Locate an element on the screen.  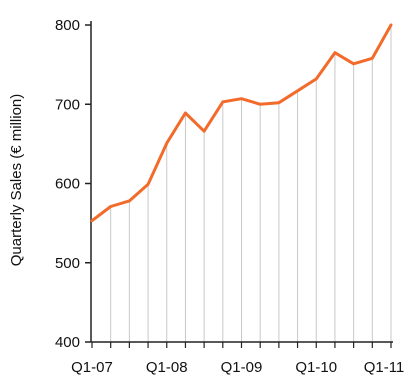
y-tick-label: 800 is located at coordinates (67, 25).